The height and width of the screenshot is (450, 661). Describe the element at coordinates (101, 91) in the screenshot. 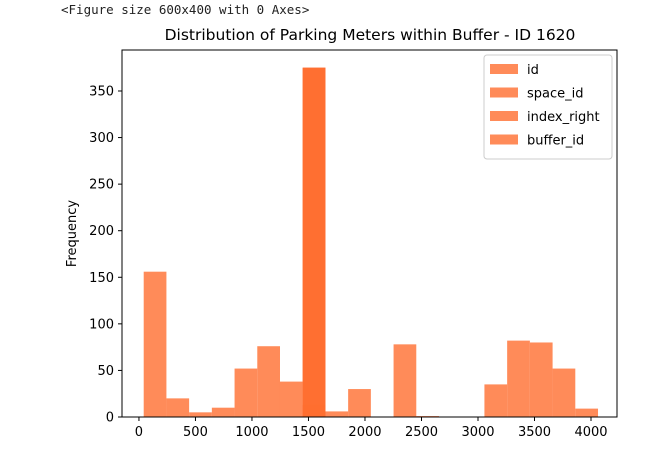

I see `y-tick-label: 350` at that location.